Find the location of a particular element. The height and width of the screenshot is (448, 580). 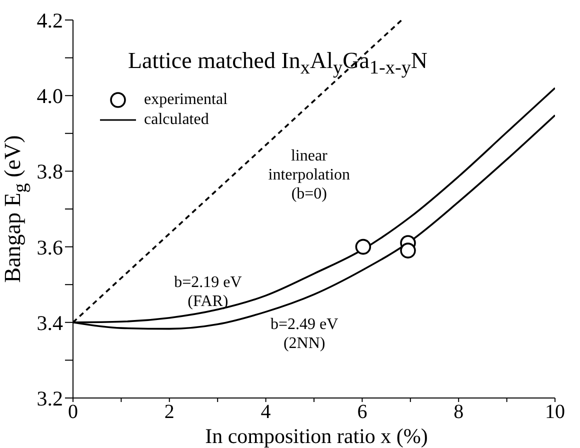

text: Lattice matched In$_{x}$Al$_{y}$Ga$_{1-x-y}$N is located at coordinates (278, 64).